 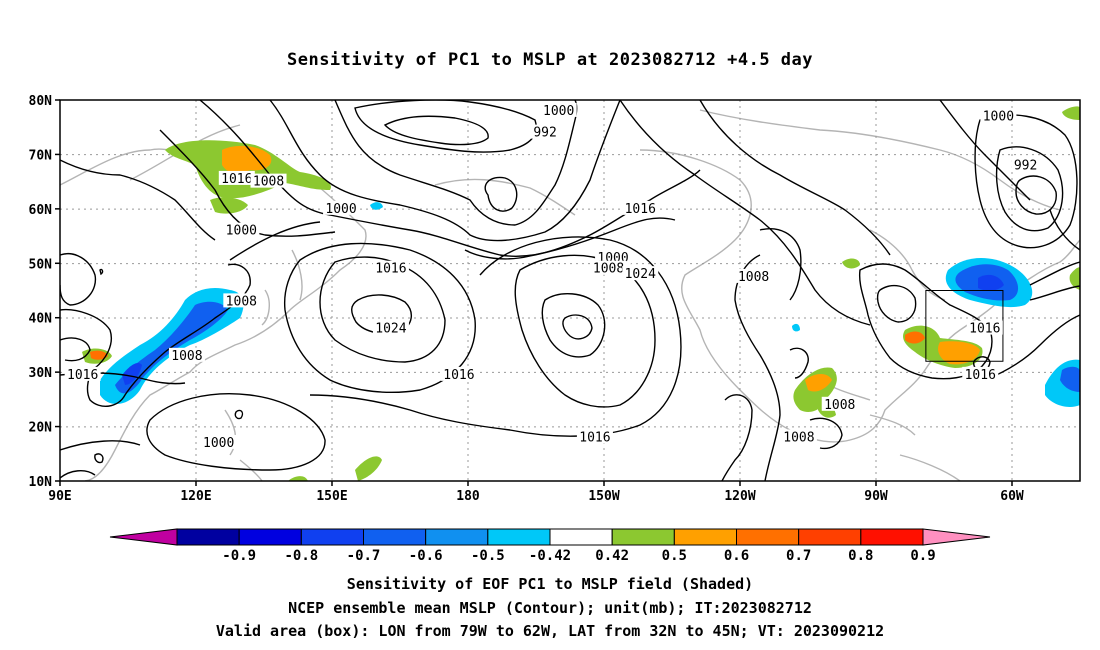 I want to click on lon-label: 120W, so click(x=739, y=496).